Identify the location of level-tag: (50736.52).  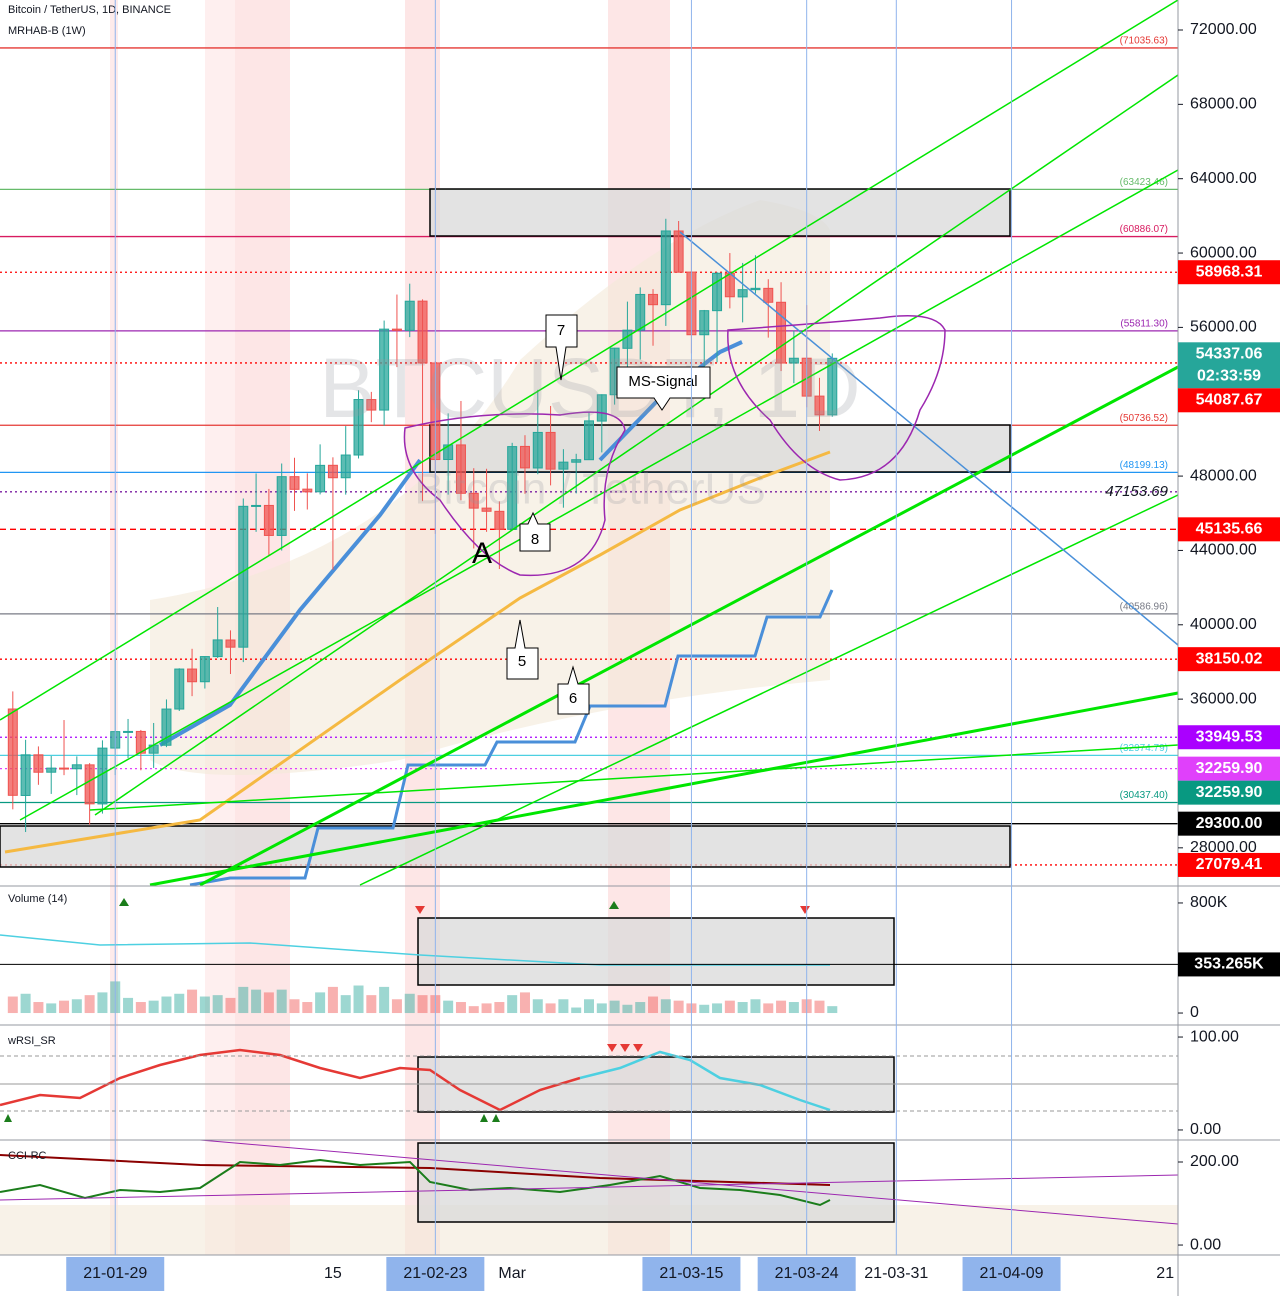
(1144, 418).